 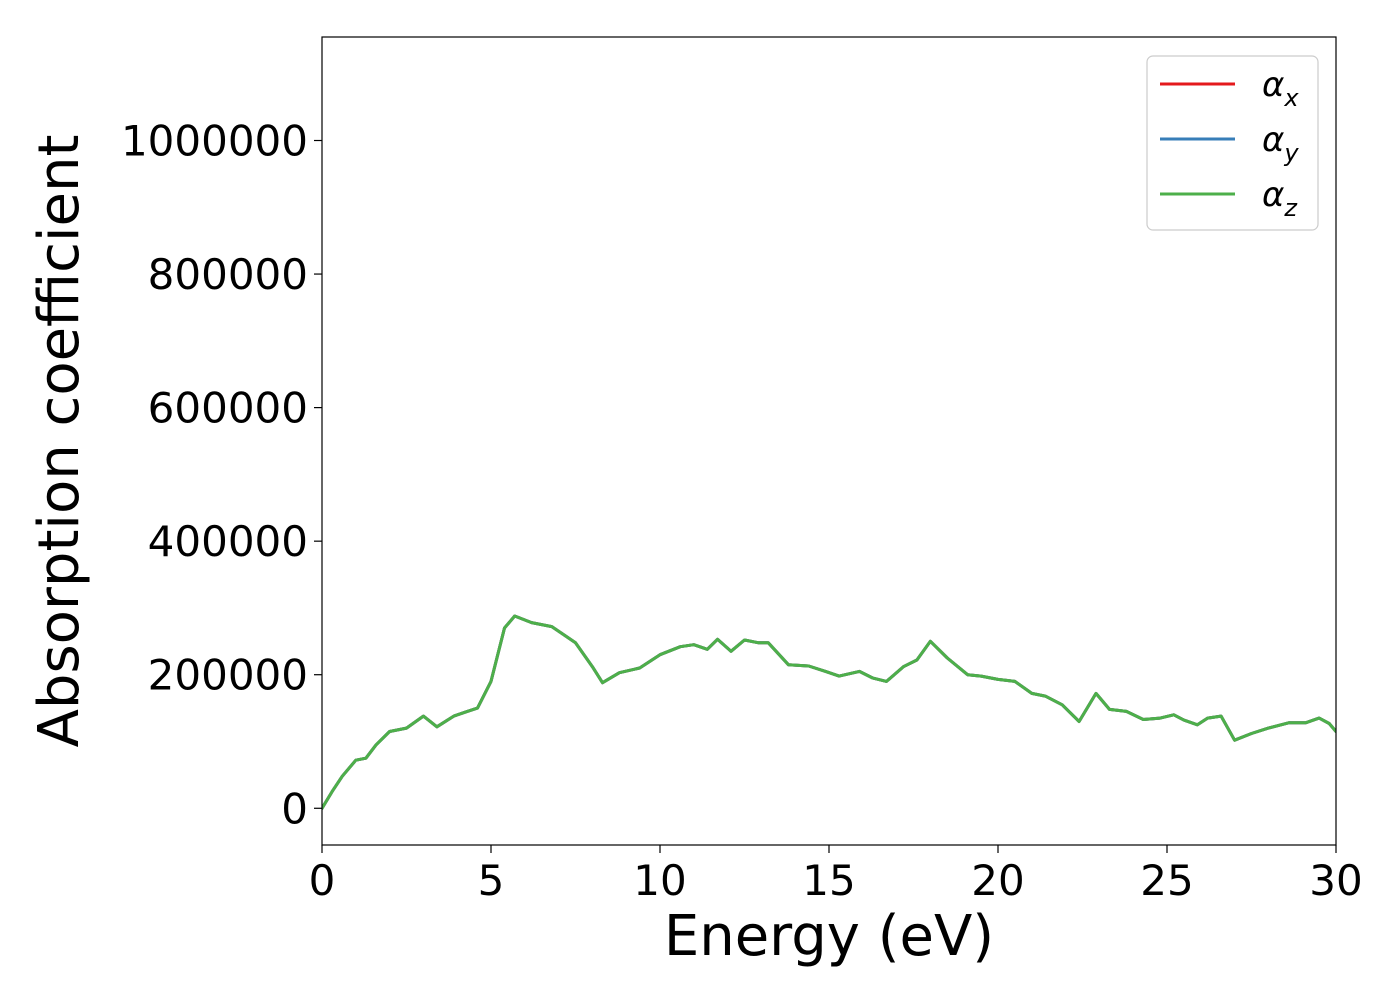 I want to click on x-tick-label: 20, so click(x=997, y=880).